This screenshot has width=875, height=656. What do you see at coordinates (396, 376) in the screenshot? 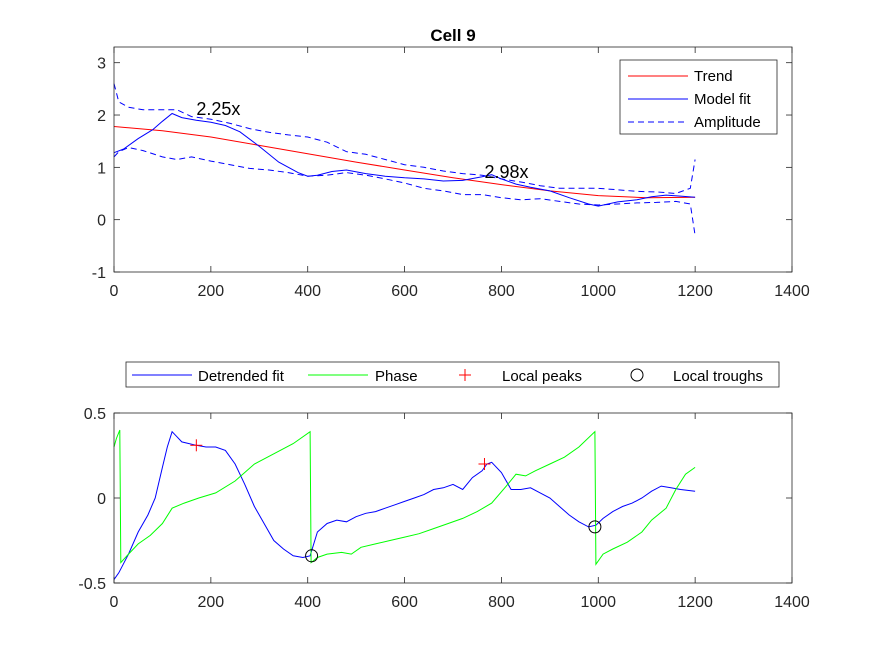
I see `legend-phase-label: Phase` at bounding box center [396, 376].